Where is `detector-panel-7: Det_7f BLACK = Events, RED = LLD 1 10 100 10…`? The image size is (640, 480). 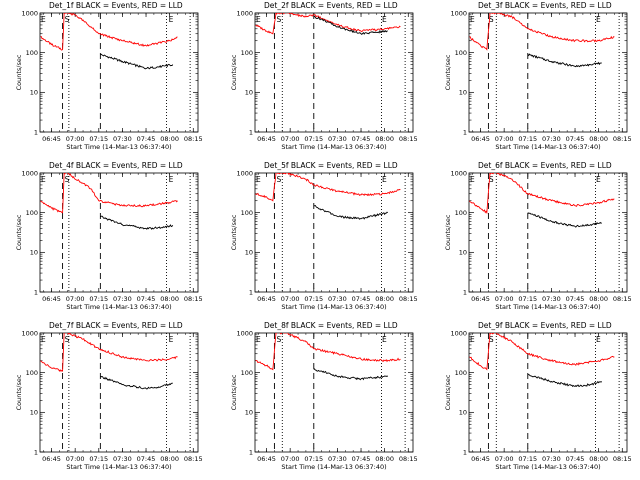 detector-panel-7: Det_7f BLACK = Events, RED = LLD 1 10 100 10… is located at coordinates (109, 396).